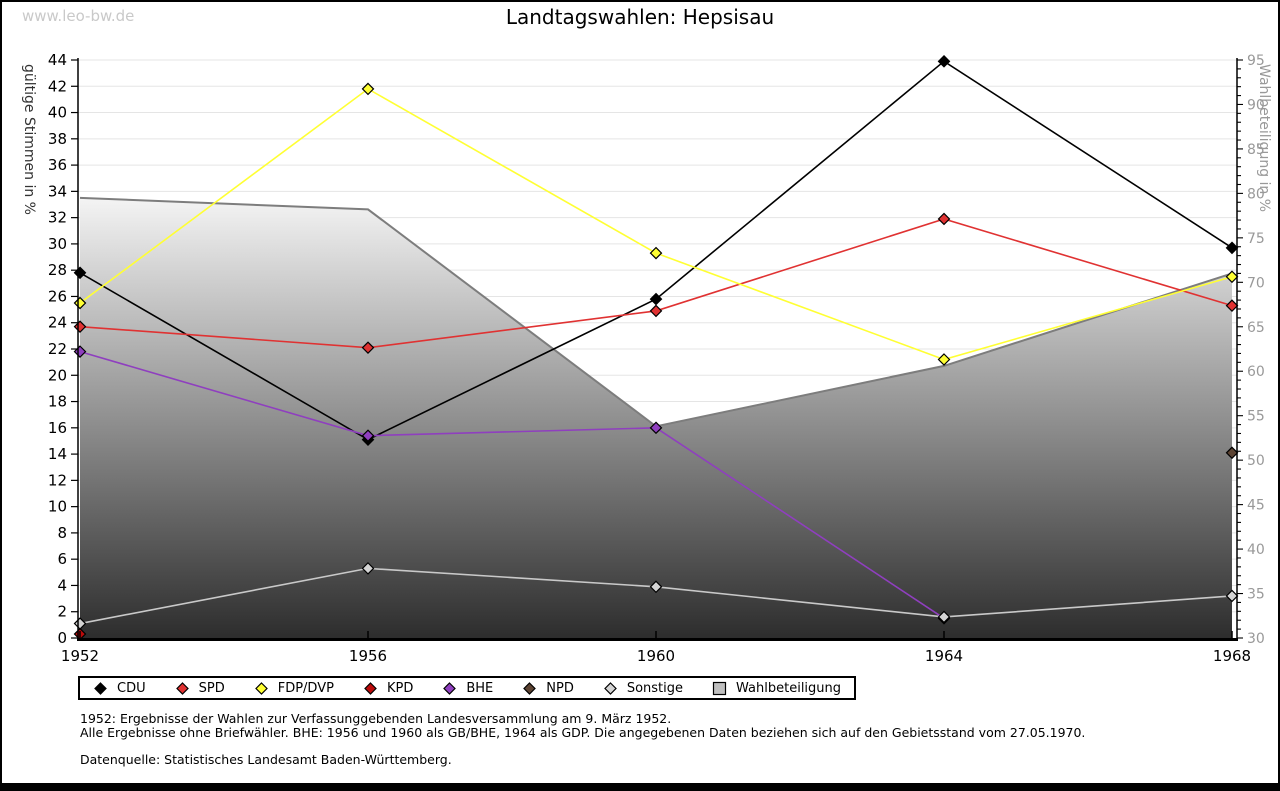 The image size is (1280, 791). I want to click on svg-text: 28, so click(57, 270).